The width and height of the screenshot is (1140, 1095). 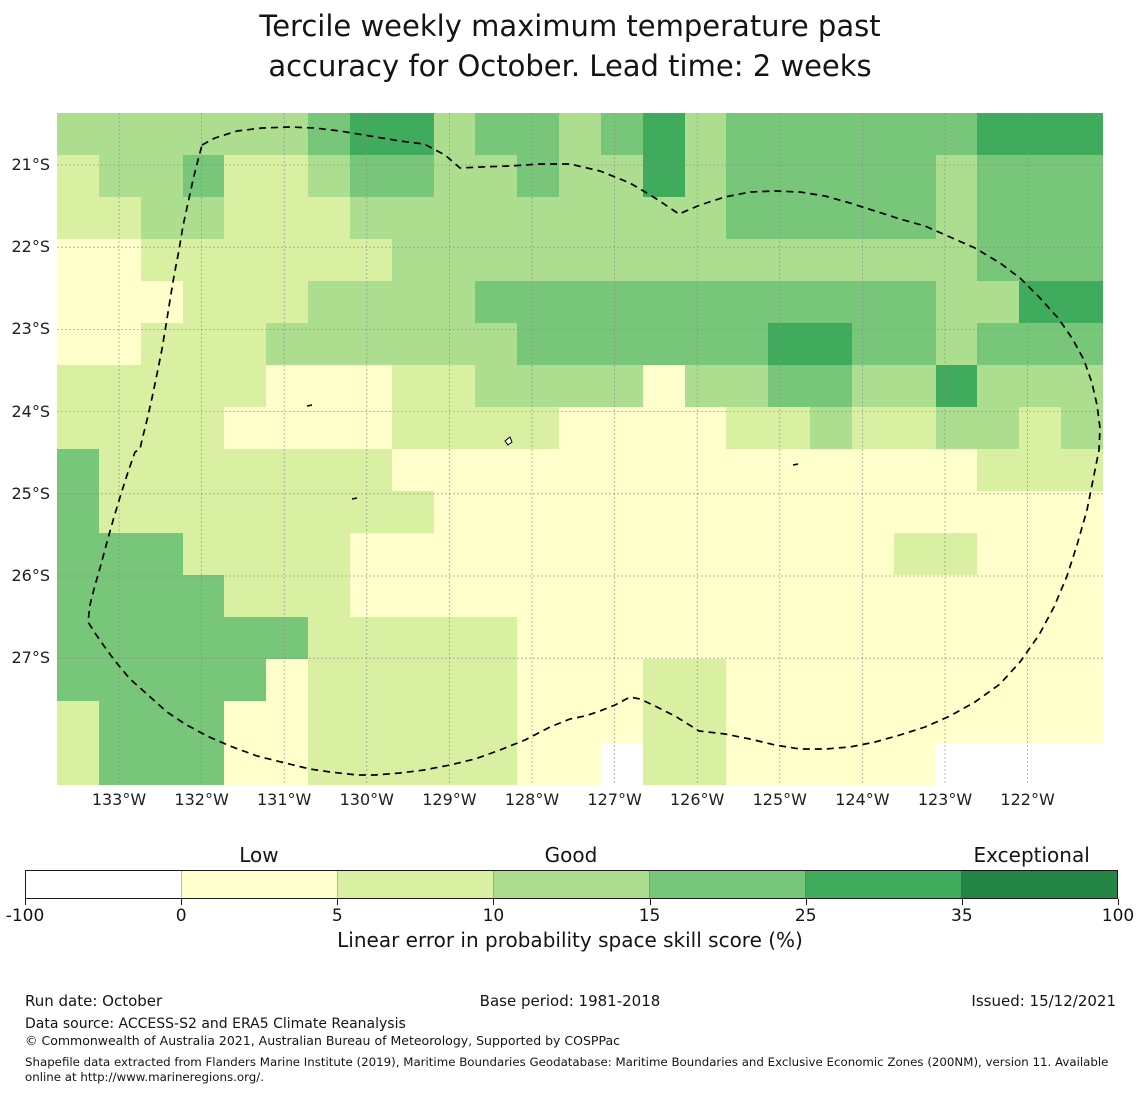 I want to click on colorbar-tick-label: 15, so click(x=649, y=916).